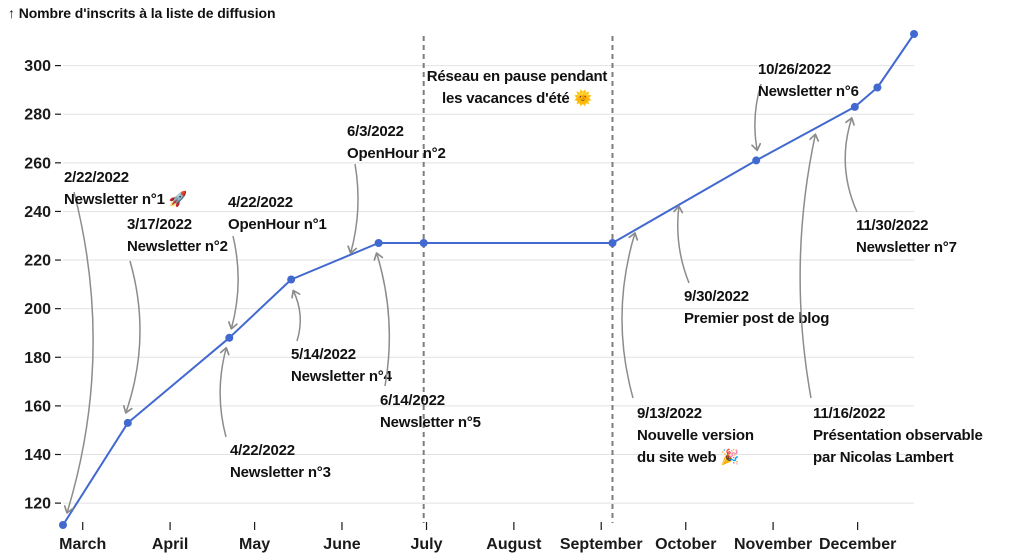 The width and height of the screenshot is (1014, 560). Describe the element at coordinates (37, 212) in the screenshot. I see `y-tick-label: 240` at that location.